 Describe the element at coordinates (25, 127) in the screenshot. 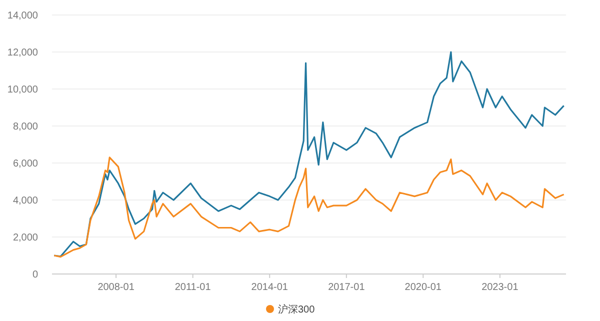

I see `y-tick-label: 8,000` at that location.